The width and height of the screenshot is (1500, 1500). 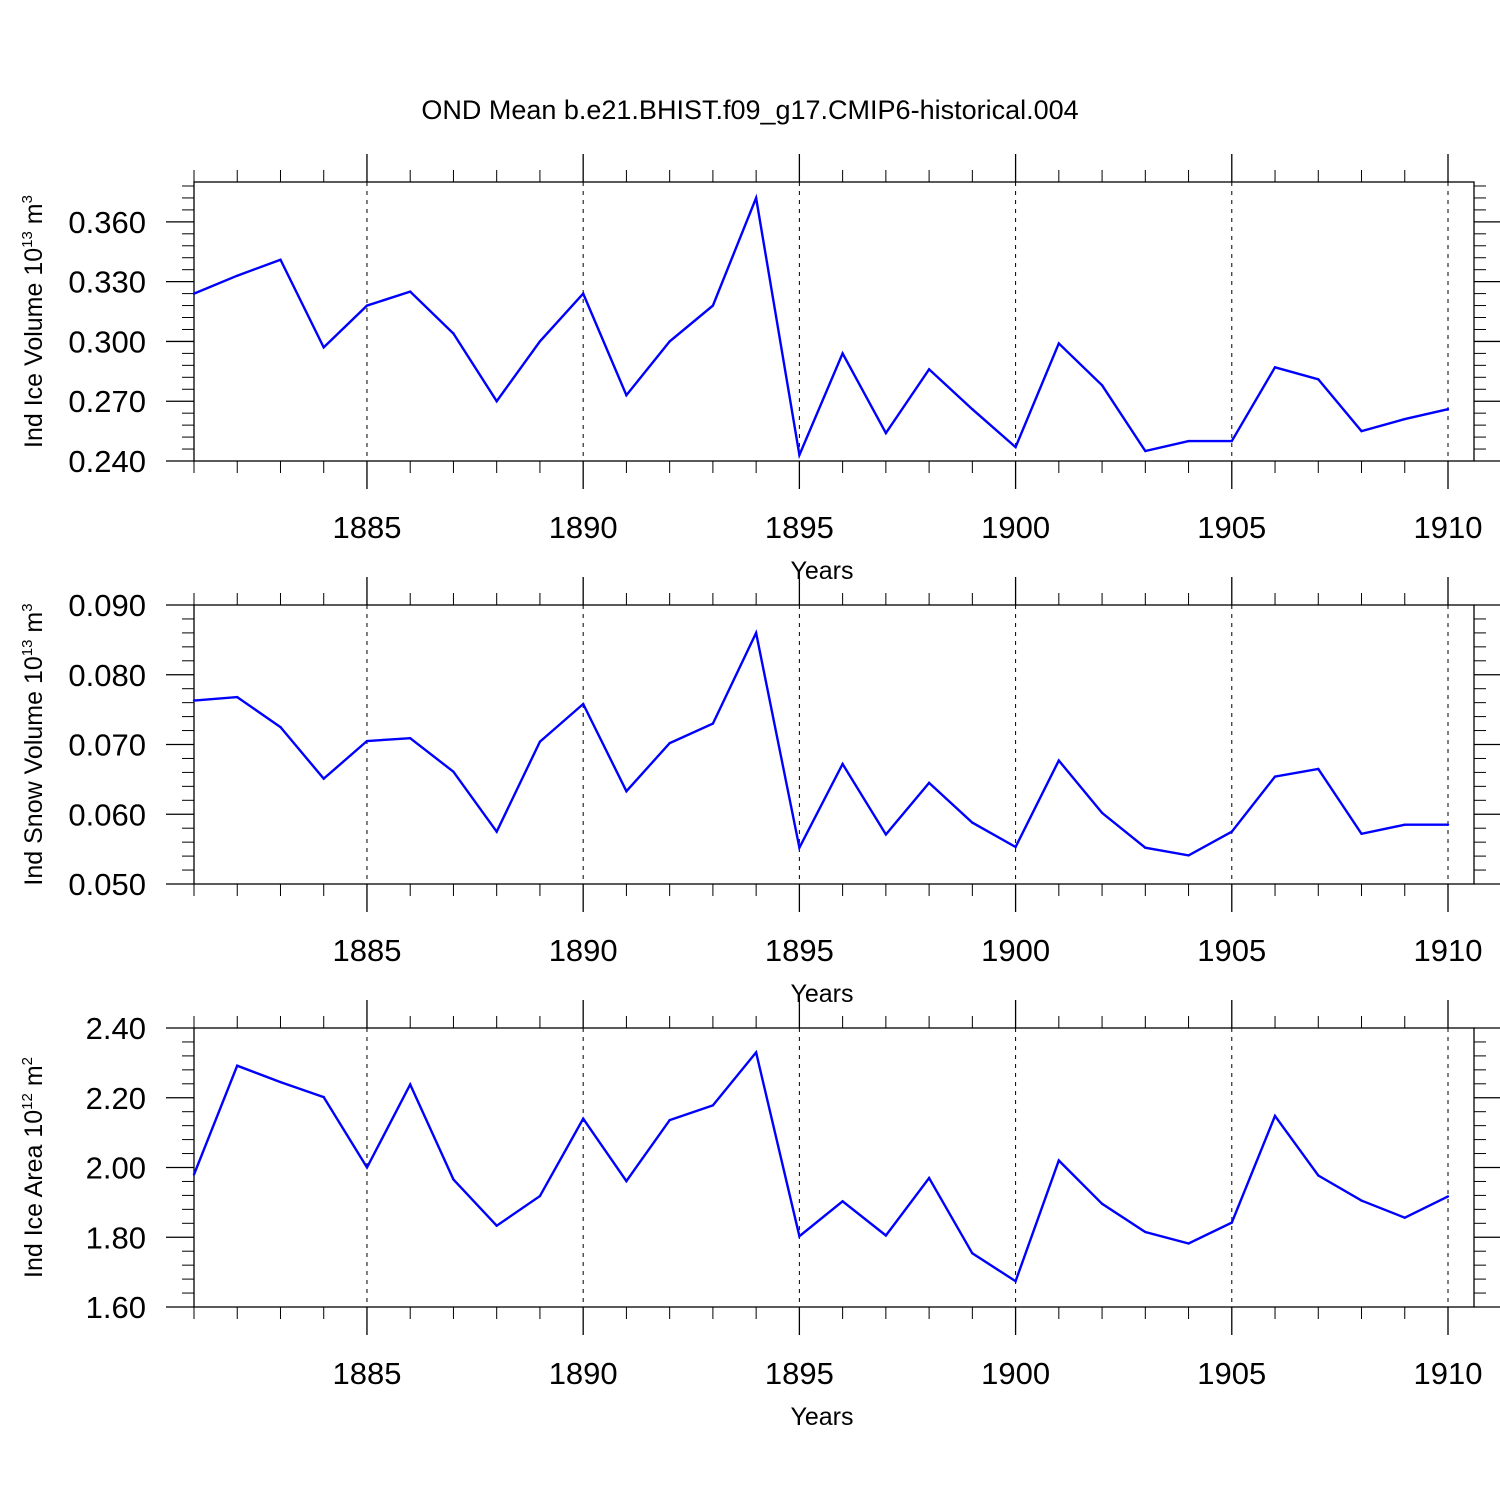 What do you see at coordinates (107, 282) in the screenshot?
I see `y-tick-label: 0.330` at bounding box center [107, 282].